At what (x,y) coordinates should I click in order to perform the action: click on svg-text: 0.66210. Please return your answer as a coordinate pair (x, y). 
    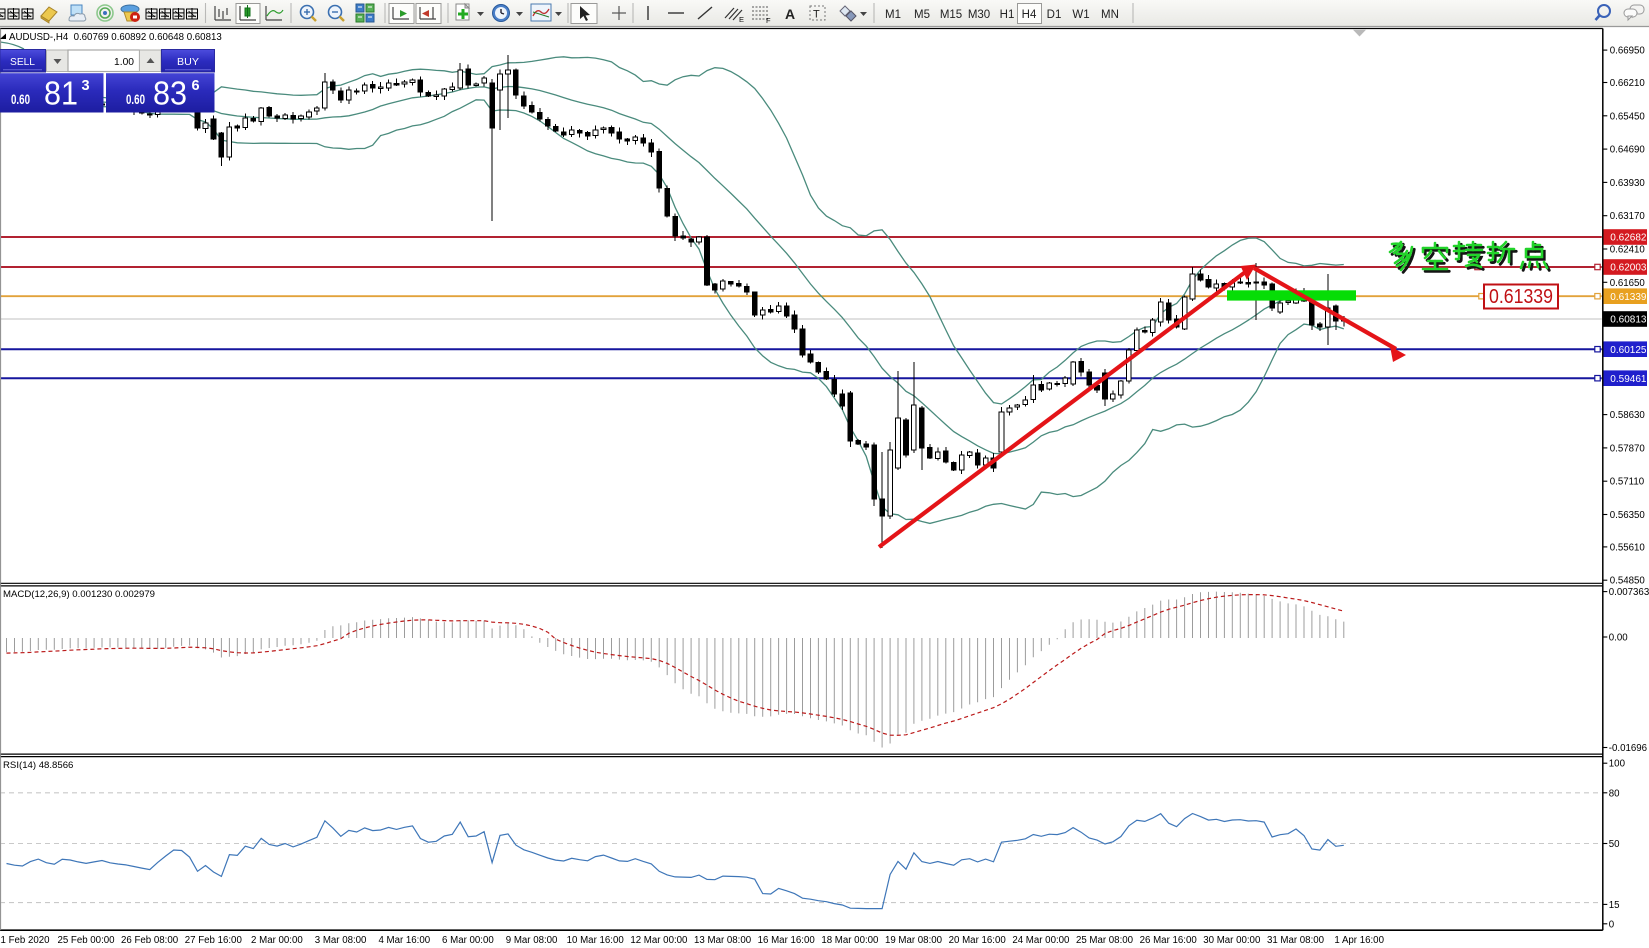
    Looking at the image, I should click on (1628, 83).